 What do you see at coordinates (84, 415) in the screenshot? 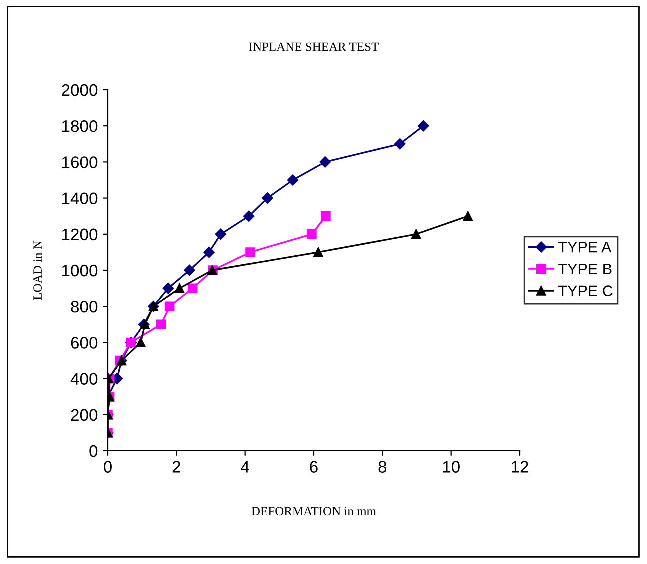
I see `y-tick-label: 200` at bounding box center [84, 415].